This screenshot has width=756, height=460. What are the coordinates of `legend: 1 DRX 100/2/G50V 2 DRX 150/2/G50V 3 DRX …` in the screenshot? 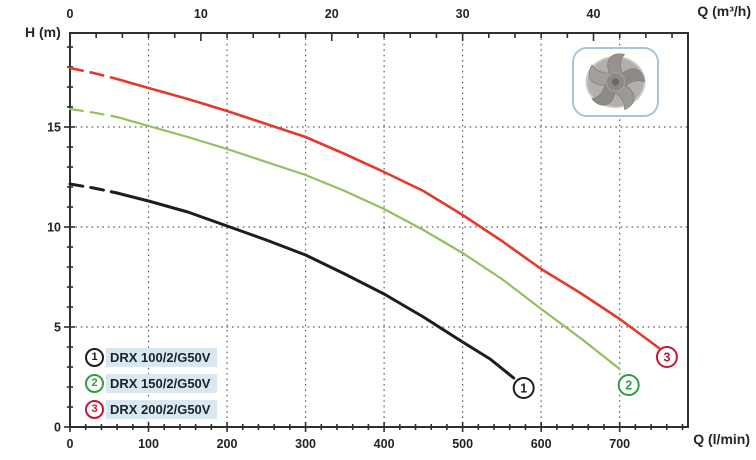 It's located at (151, 383).